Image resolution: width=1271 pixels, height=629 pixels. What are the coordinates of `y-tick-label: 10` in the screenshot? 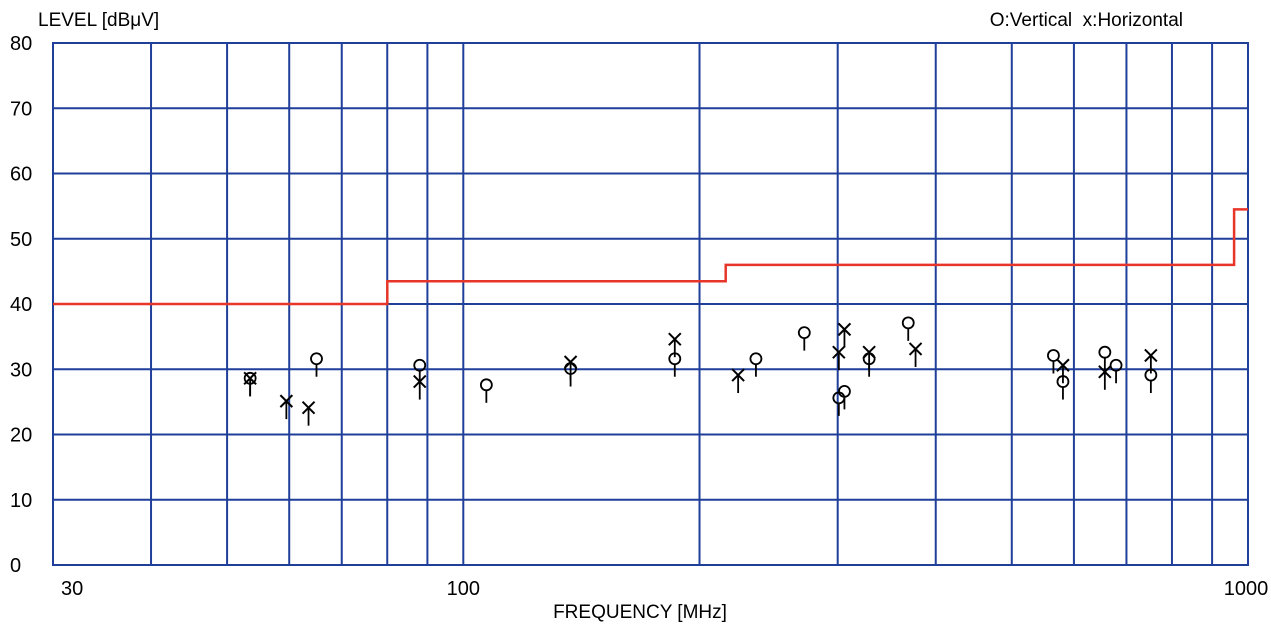 It's located at (21, 501).